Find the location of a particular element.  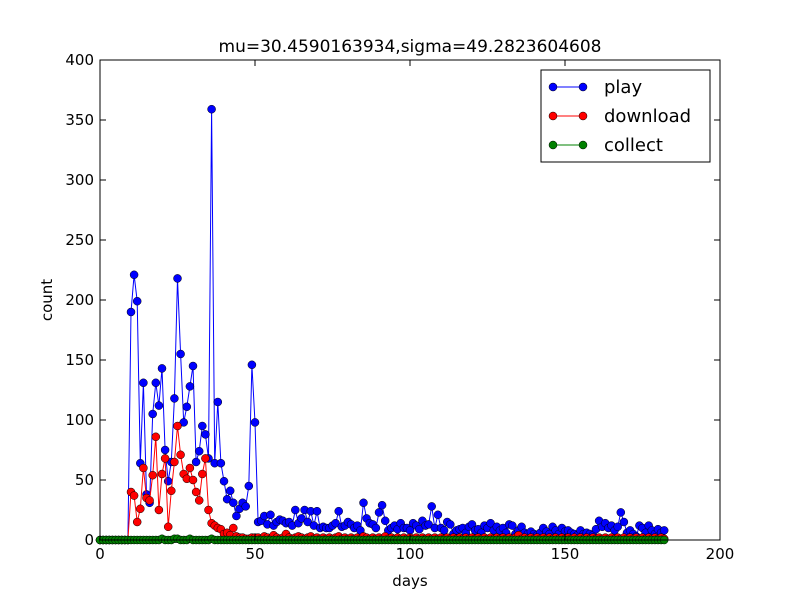

y-tick-label-8: 400 is located at coordinates (79, 60).